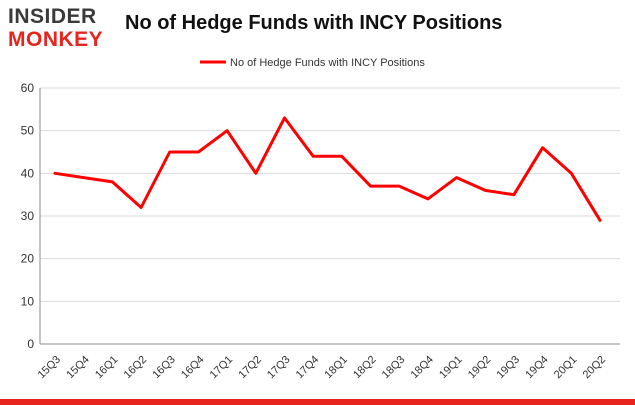 This screenshot has height=405, width=635. Describe the element at coordinates (52, 16) in the screenshot. I see `logo-text-insider: INSIDER` at that location.